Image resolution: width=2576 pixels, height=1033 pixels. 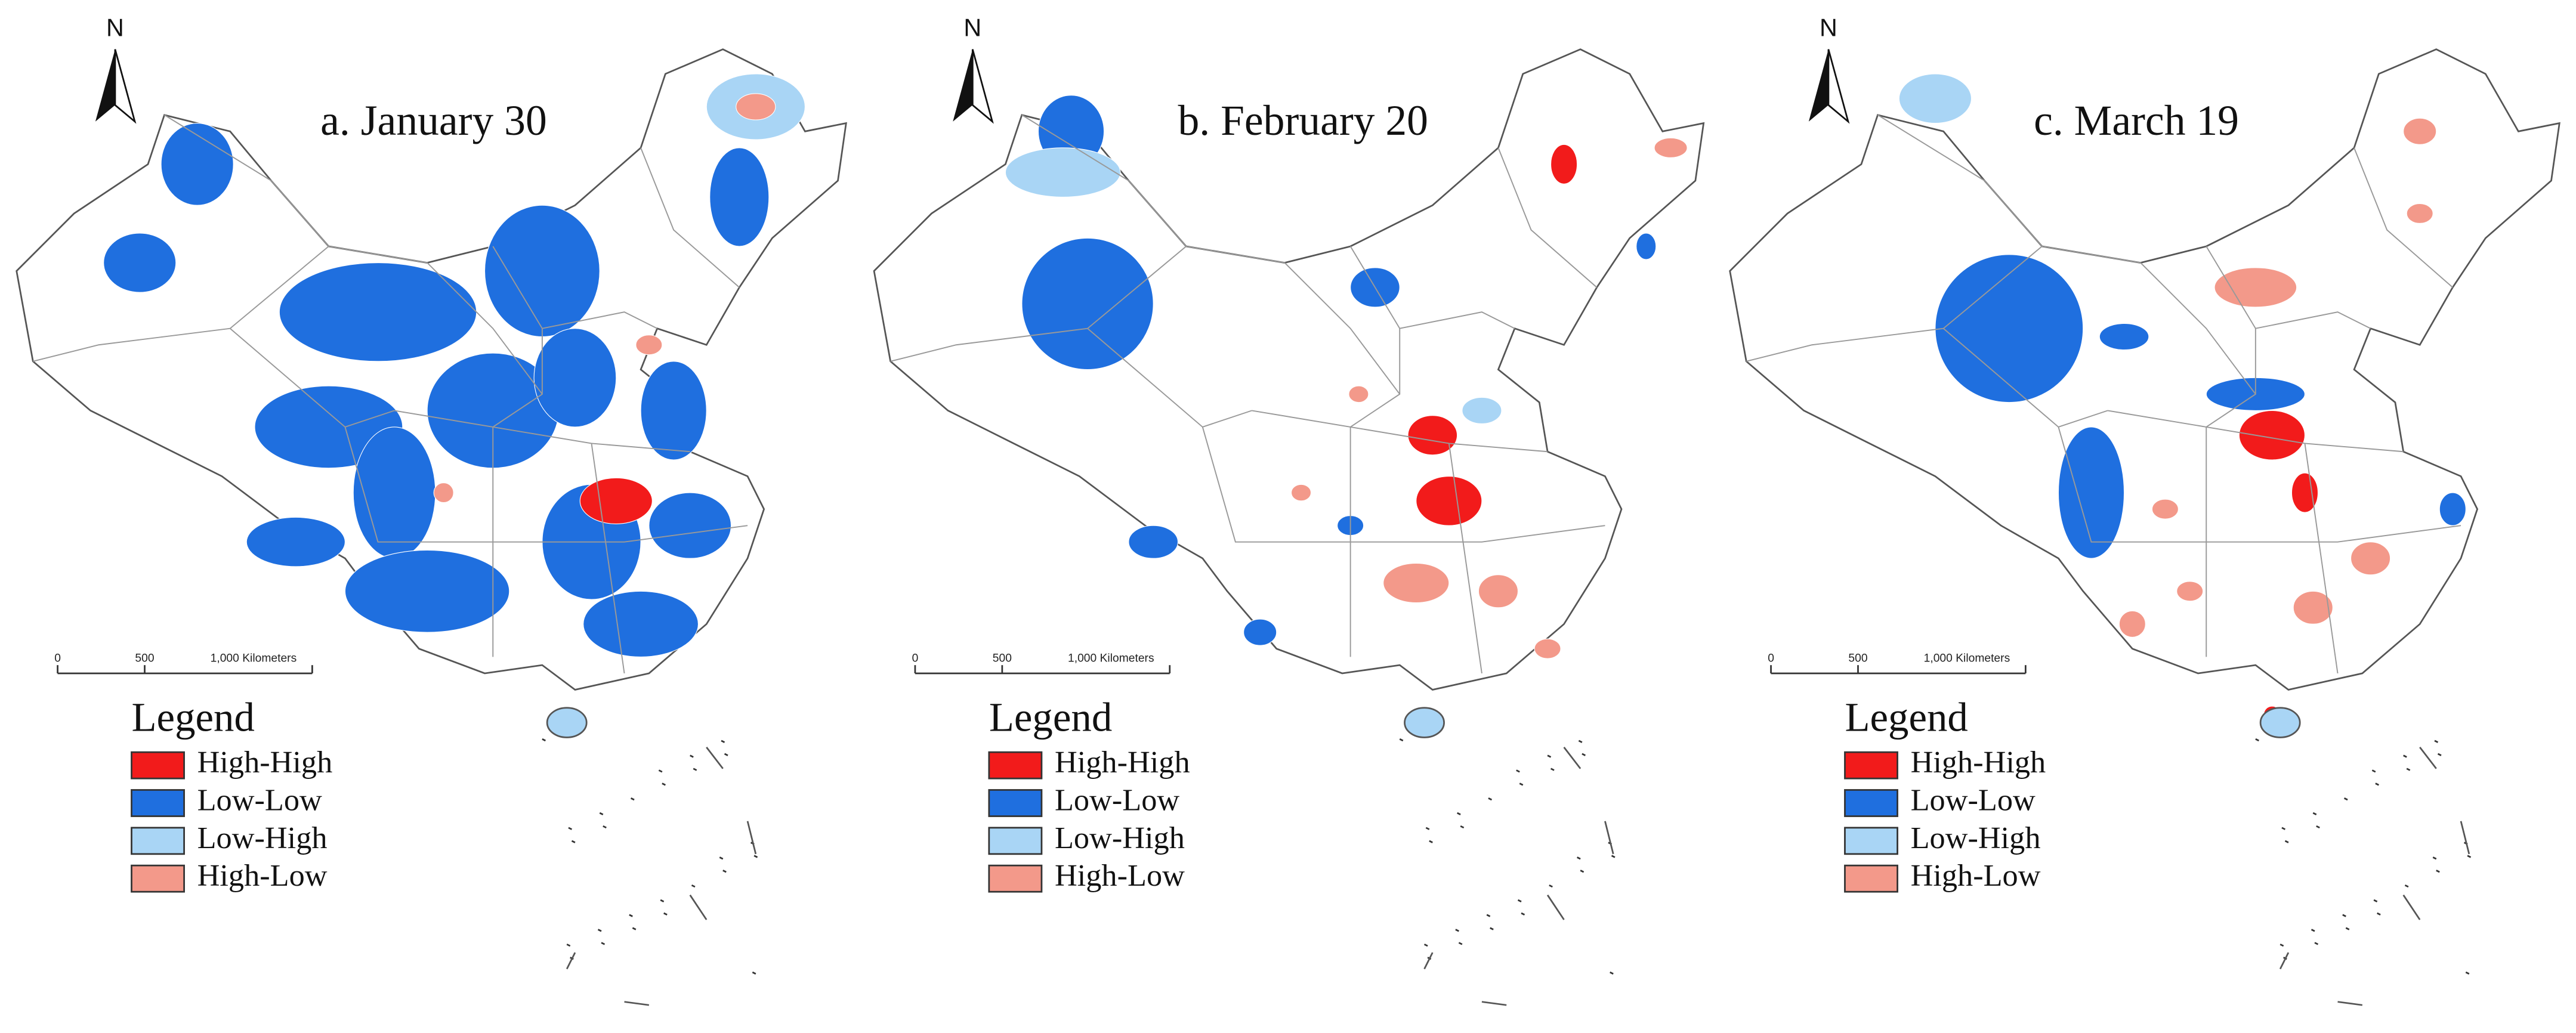 I want to click on legend-label: Low-Low, so click(x=1974, y=800).